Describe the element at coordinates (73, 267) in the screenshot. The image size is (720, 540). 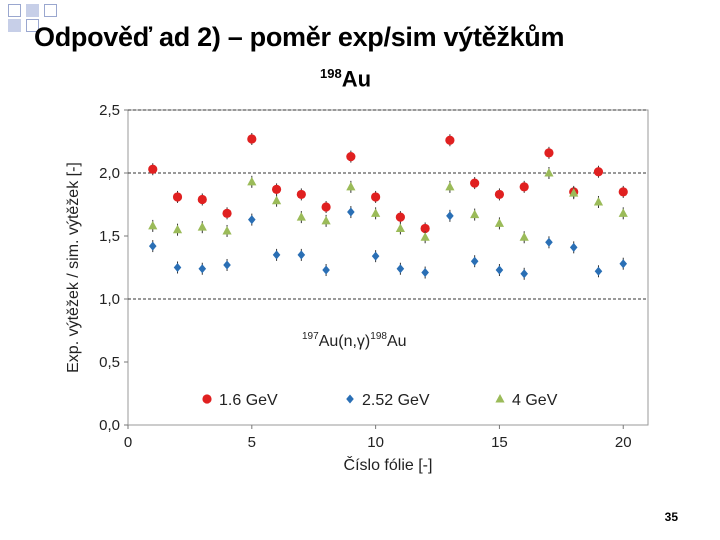
I see `y-axis-label: Exp. výtěžek / sim. výtěžek [-]` at that location.